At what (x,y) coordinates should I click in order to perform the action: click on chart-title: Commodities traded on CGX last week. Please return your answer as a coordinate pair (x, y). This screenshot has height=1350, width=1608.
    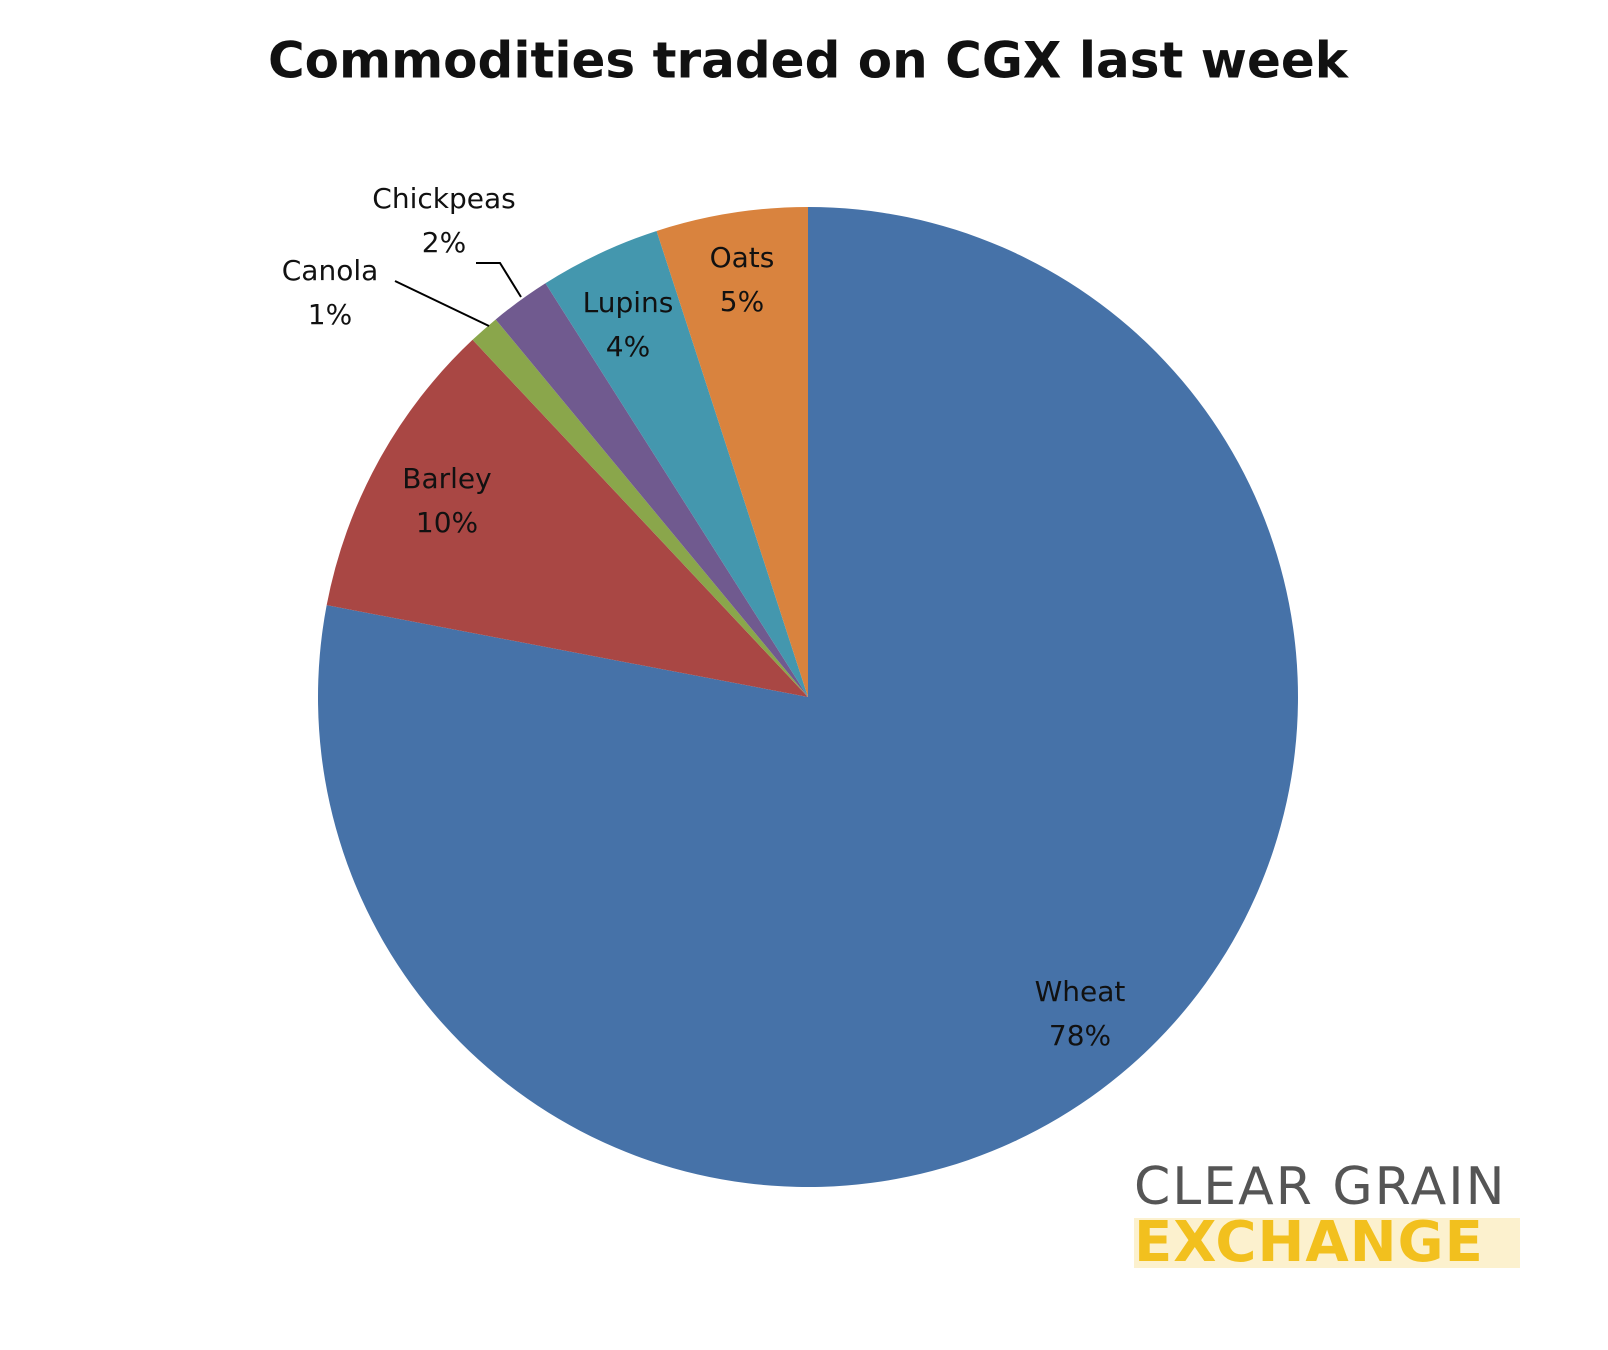
    Looking at the image, I should click on (809, 61).